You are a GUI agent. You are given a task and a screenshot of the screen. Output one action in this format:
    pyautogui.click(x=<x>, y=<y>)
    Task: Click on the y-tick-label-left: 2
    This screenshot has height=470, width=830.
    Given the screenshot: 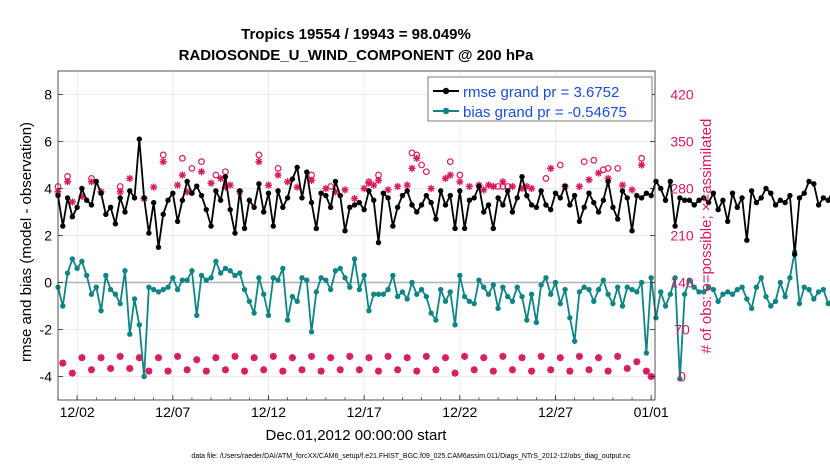 What is the action you would take?
    pyautogui.click(x=48, y=236)
    